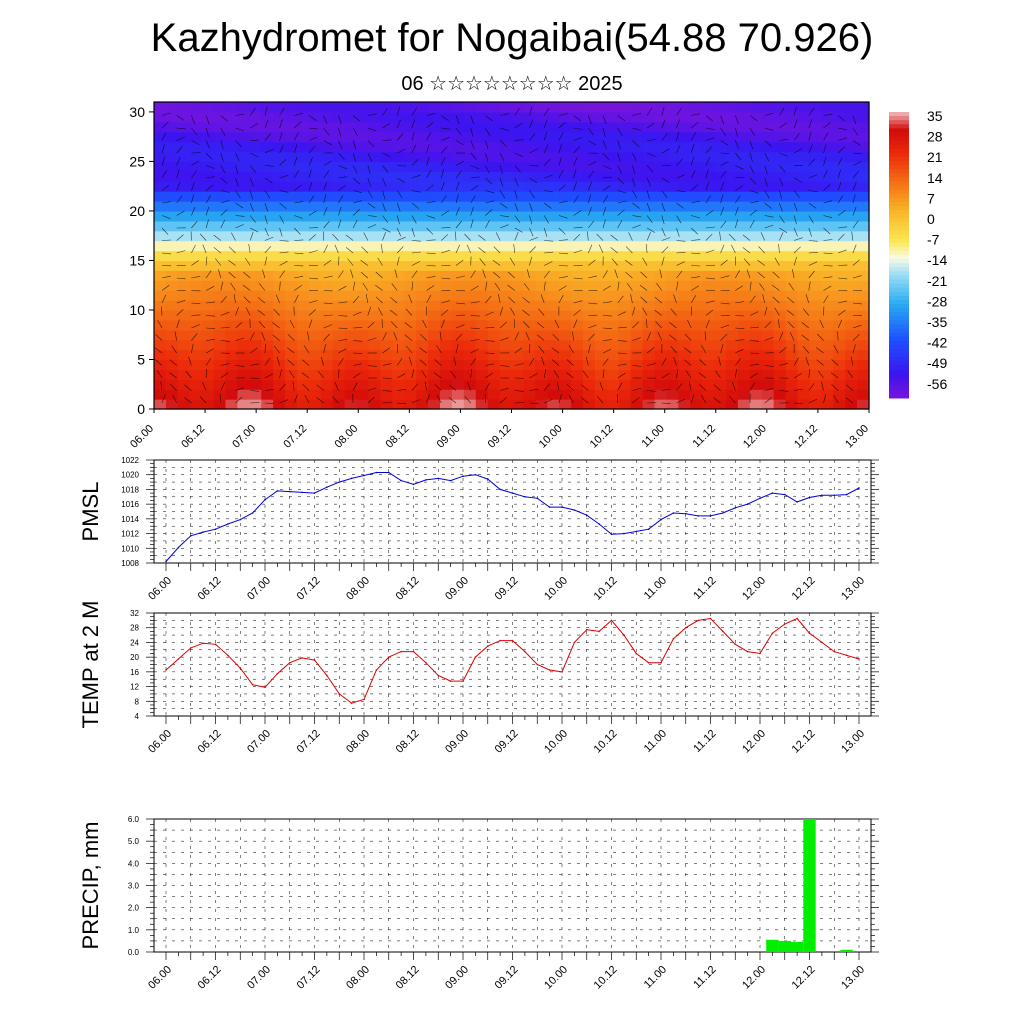  What do you see at coordinates (899, 255) in the screenshot?
I see `colorbar` at bounding box center [899, 255].